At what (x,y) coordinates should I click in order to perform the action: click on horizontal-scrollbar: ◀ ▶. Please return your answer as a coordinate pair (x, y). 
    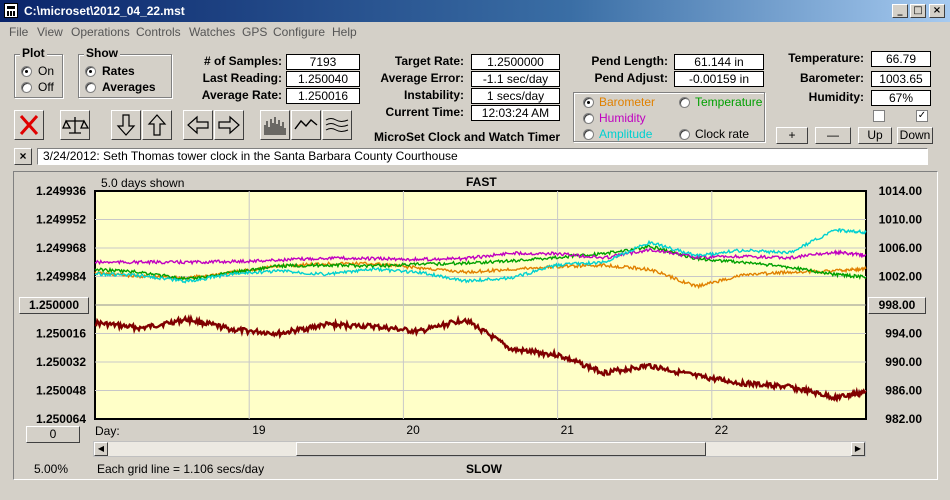
    Looking at the image, I should click on (479, 449).